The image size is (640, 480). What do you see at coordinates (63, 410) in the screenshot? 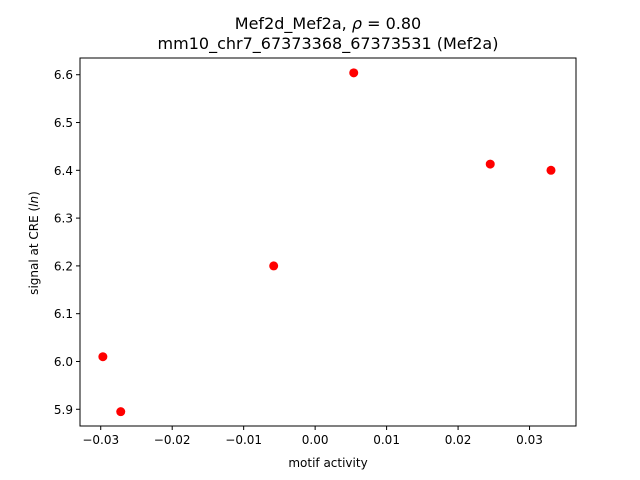
I see `y-tick-label-0: 5.9` at bounding box center [63, 410].